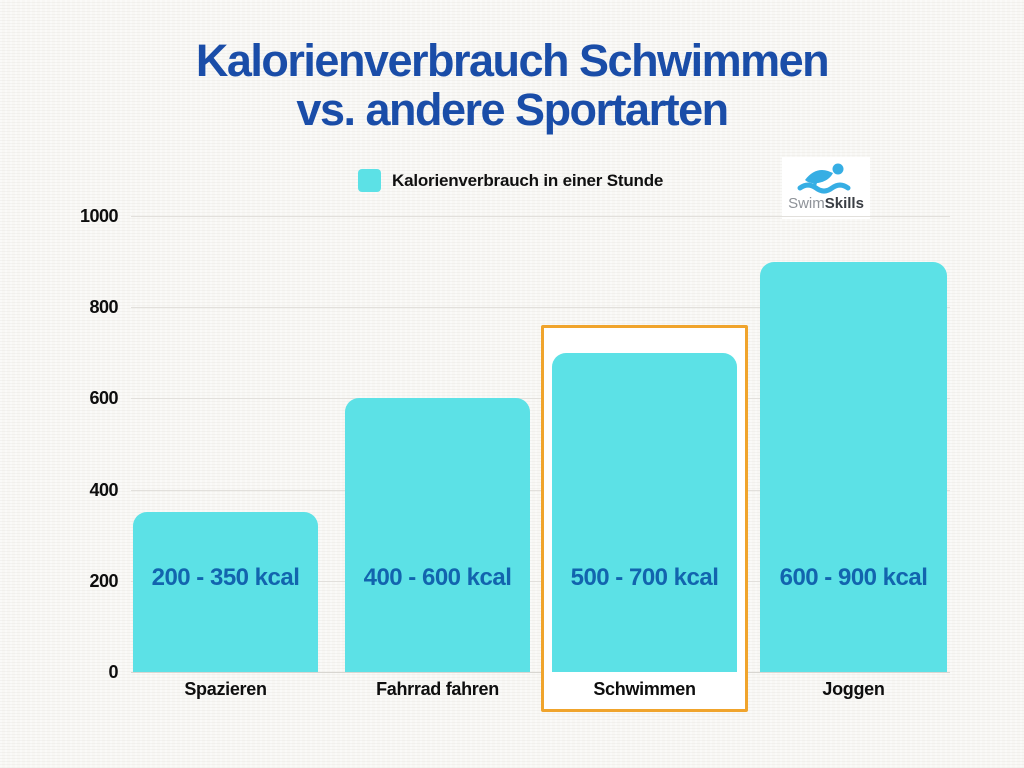 The width and height of the screenshot is (1024, 768). I want to click on bar-schwimmen, so click(644, 512).